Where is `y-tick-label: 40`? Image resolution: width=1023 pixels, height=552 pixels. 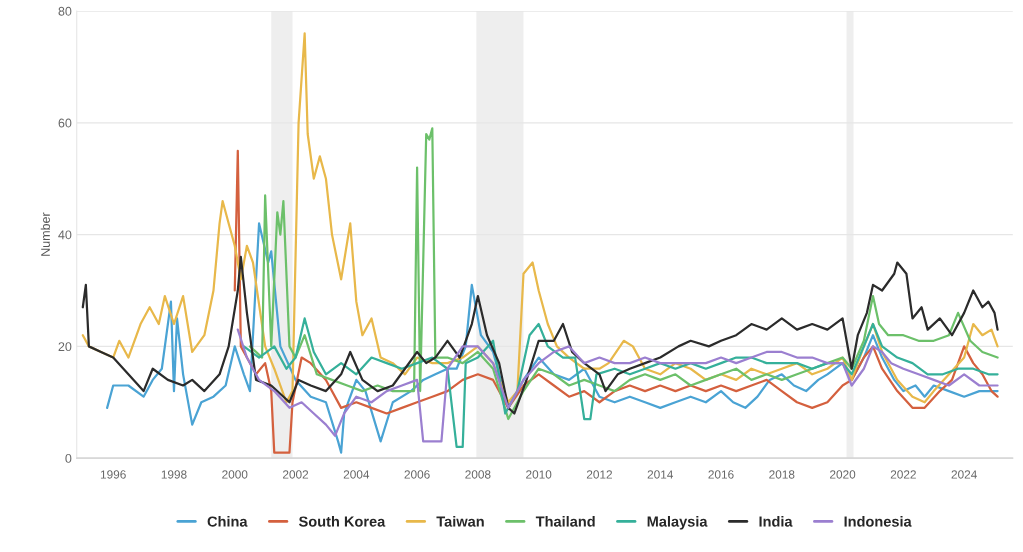
y-tick-label: 40 is located at coordinates (65, 235).